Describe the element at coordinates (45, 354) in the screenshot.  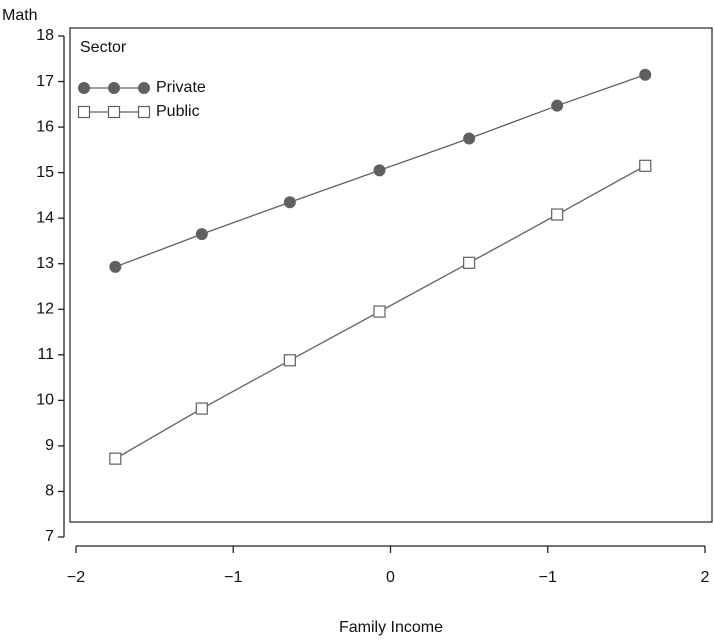
I see `y-tick-label: 11` at that location.